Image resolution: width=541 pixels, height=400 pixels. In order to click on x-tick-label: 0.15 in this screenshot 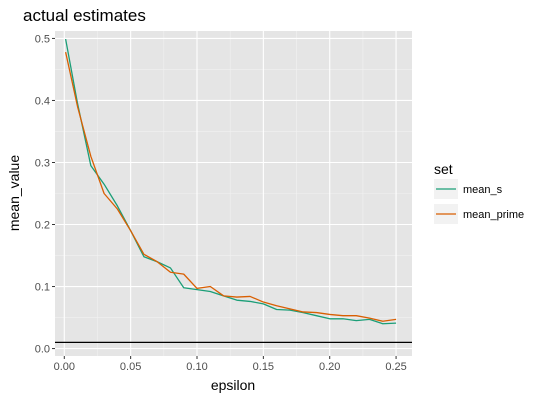, I will do `click(263, 367)`.